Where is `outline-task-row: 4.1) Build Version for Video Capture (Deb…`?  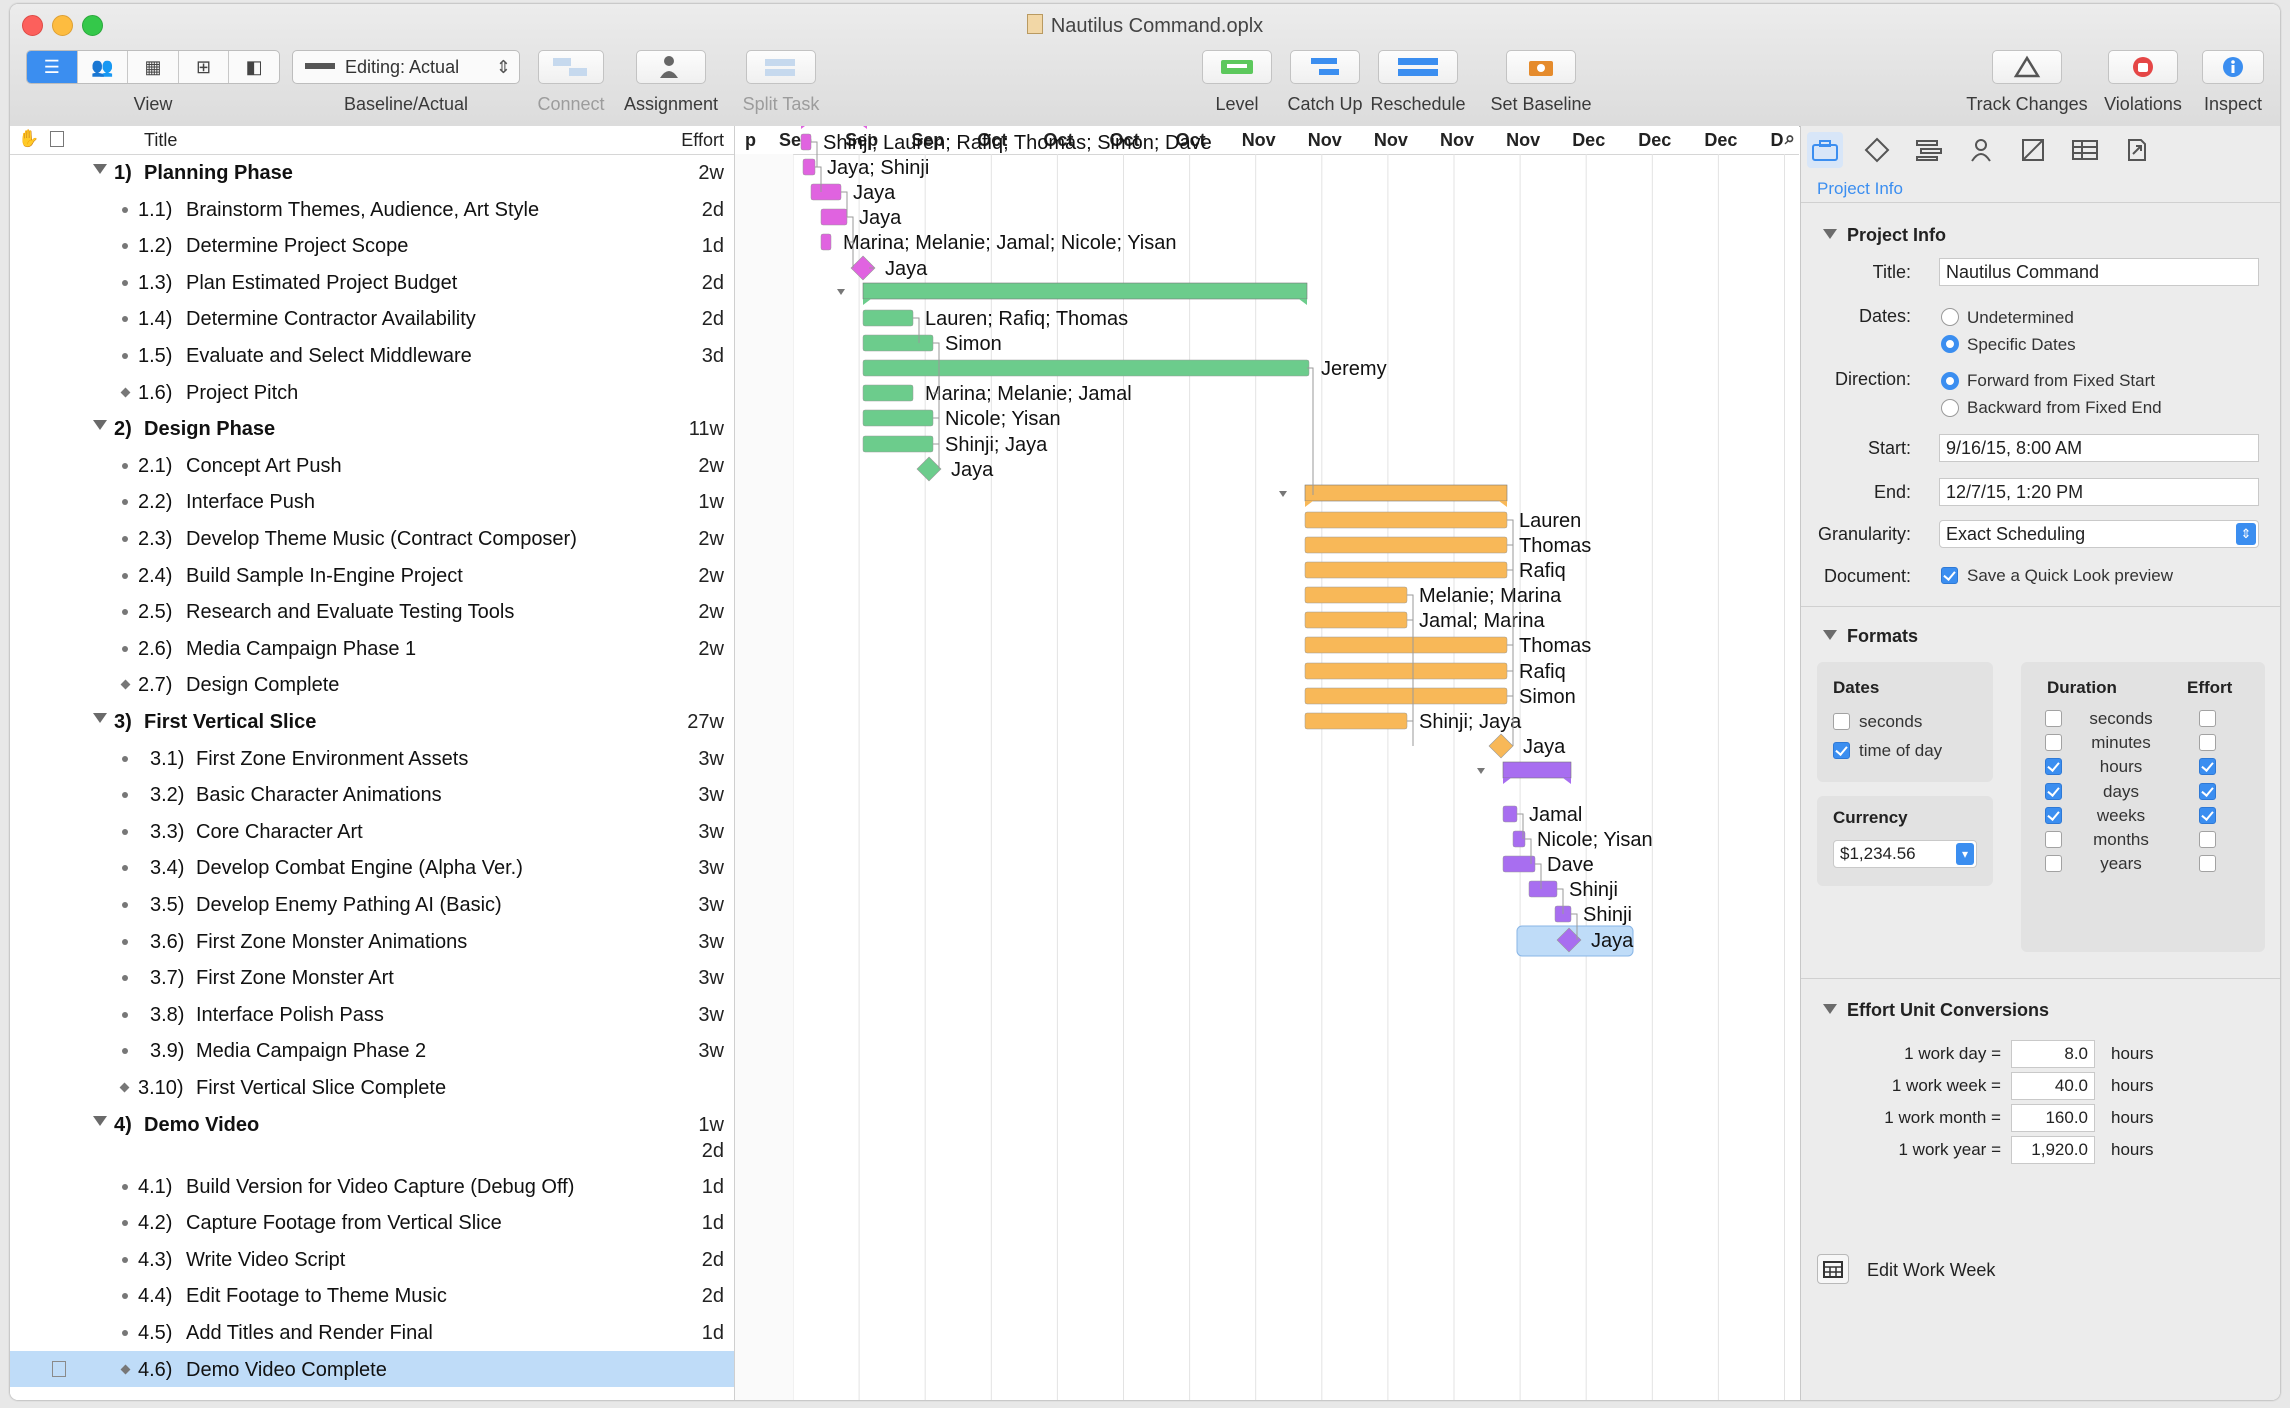 outline-task-row: 4.1) Build Version for Video Capture (Deb… is located at coordinates (372, 1186).